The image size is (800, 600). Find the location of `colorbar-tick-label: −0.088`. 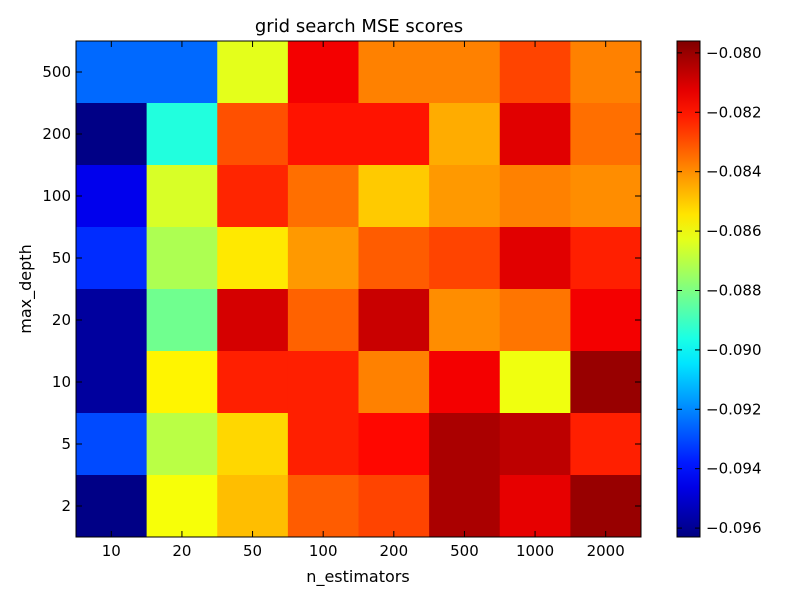

colorbar-tick-label: −0.088 is located at coordinates (734, 290).